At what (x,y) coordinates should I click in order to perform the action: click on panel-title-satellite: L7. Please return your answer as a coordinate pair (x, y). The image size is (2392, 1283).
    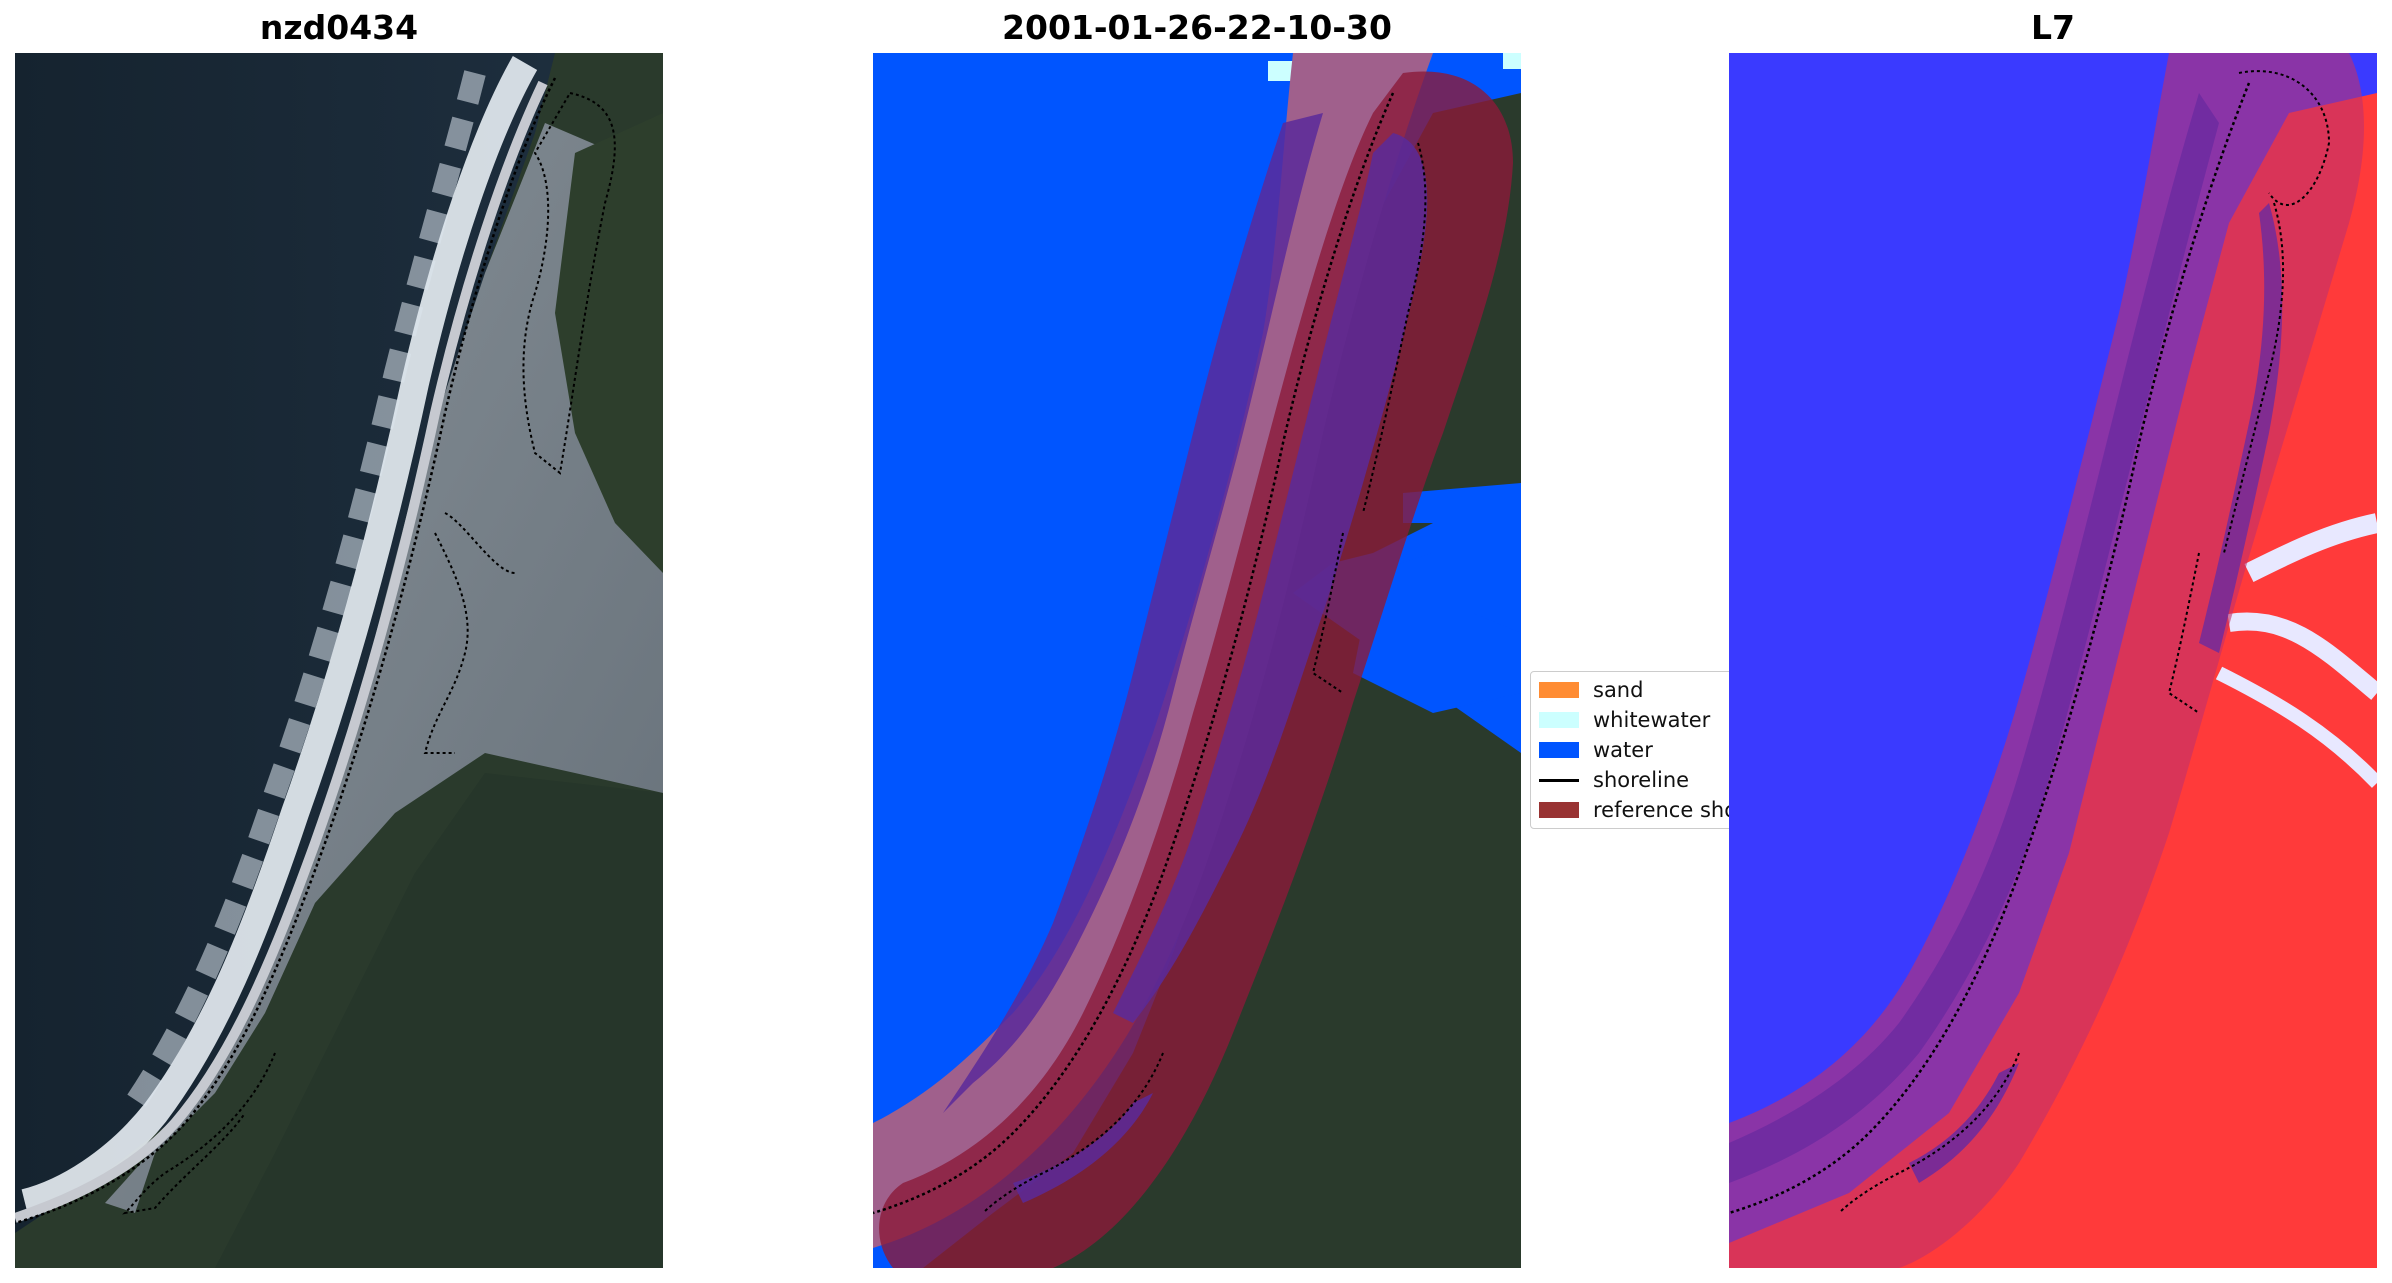
    Looking at the image, I should click on (2053, 27).